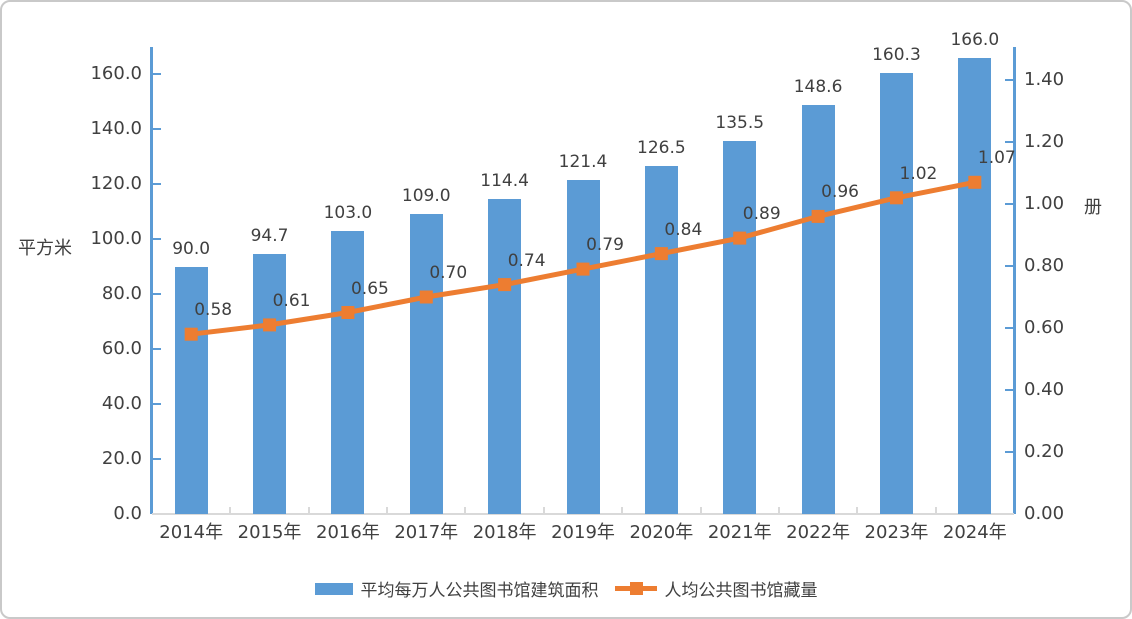 The image size is (1132, 619). I want to click on line-value-label: 0.84, so click(683, 229).